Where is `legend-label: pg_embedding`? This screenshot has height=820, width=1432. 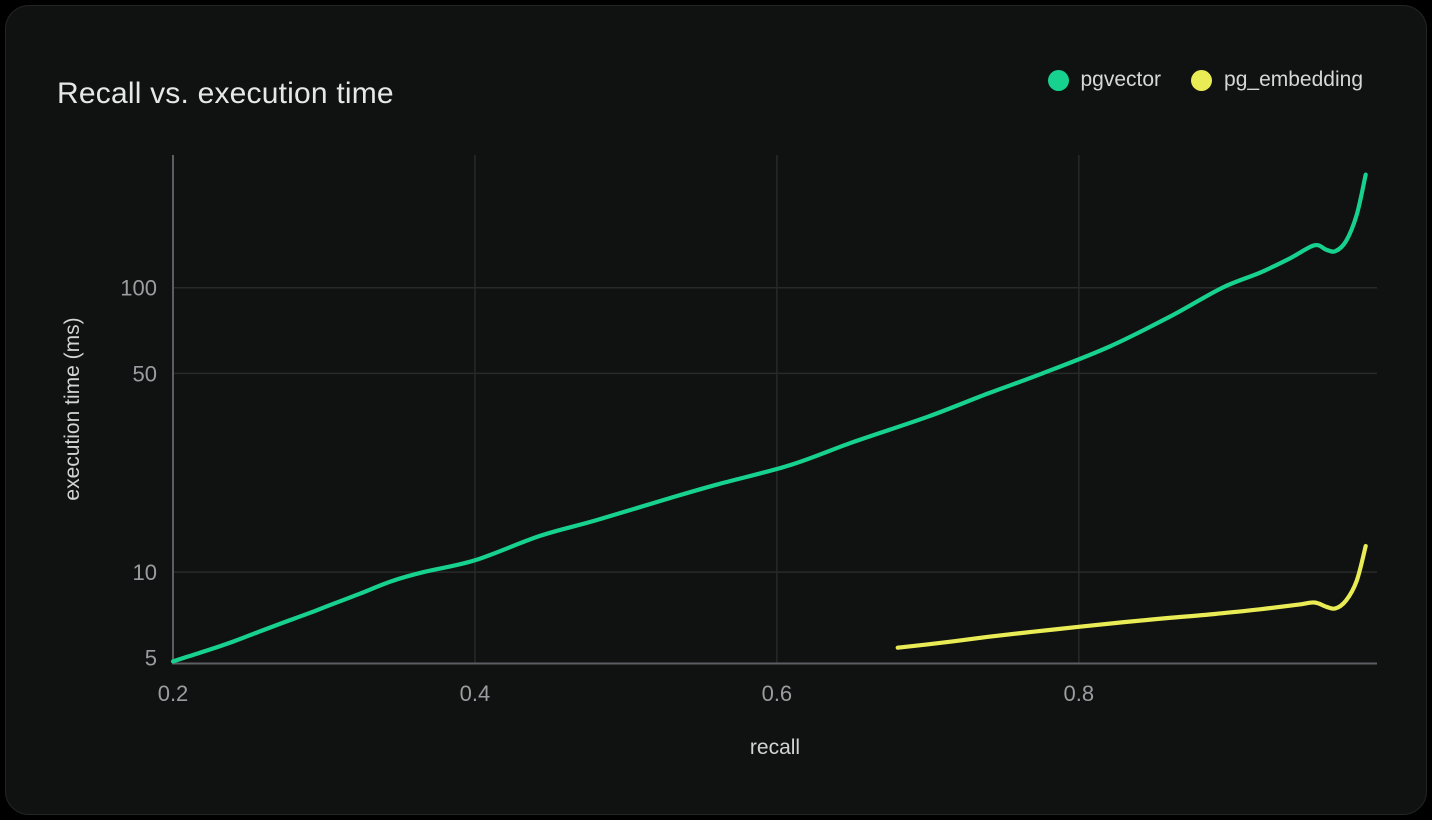
legend-label: pg_embedding is located at coordinates (1293, 79).